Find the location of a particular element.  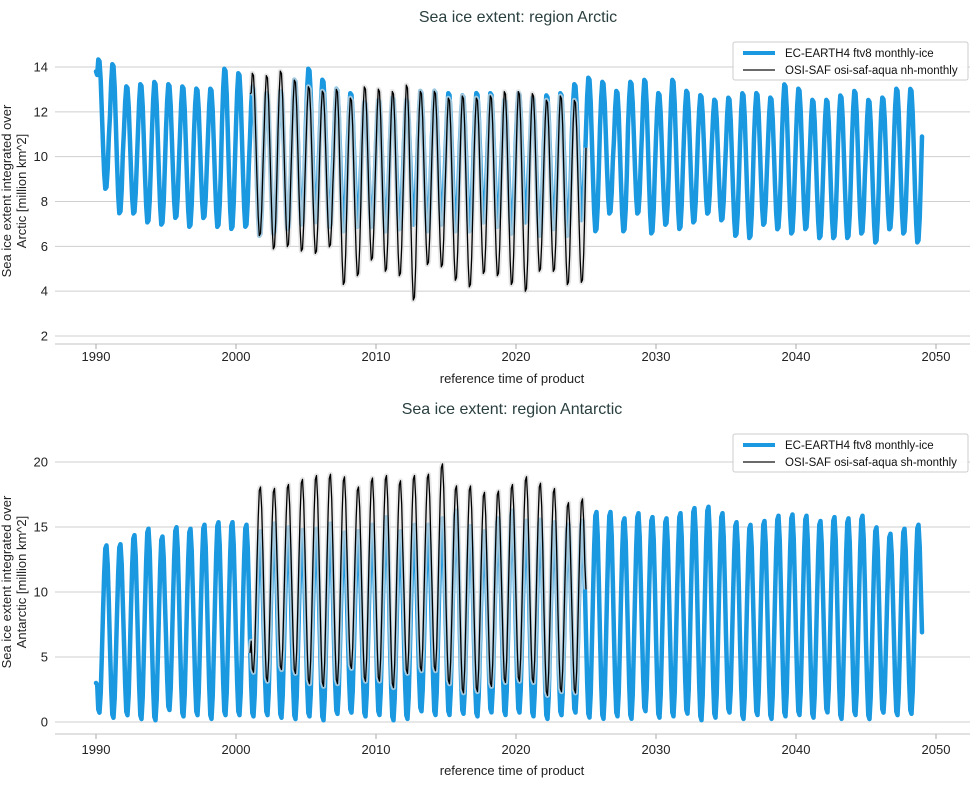

chart-title: Sea ice extent: region Antarctic is located at coordinates (512, 409).